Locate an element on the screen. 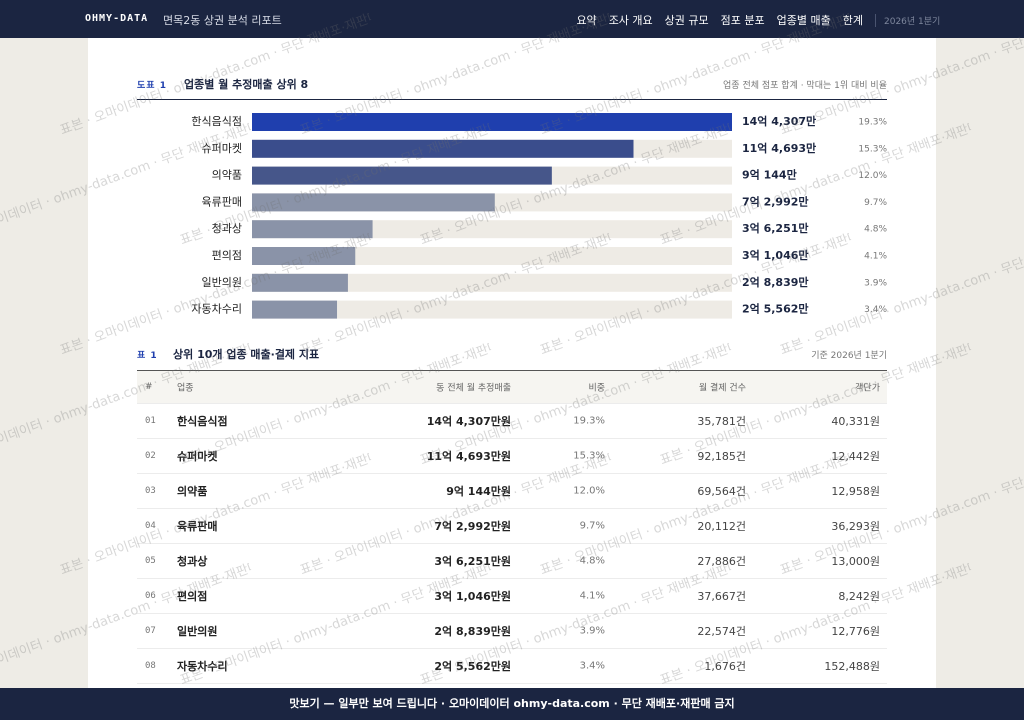  table-row: 05 청과상 3억 6,251만원 4.8% 27,886건 13,000원 is located at coordinates (512, 561).